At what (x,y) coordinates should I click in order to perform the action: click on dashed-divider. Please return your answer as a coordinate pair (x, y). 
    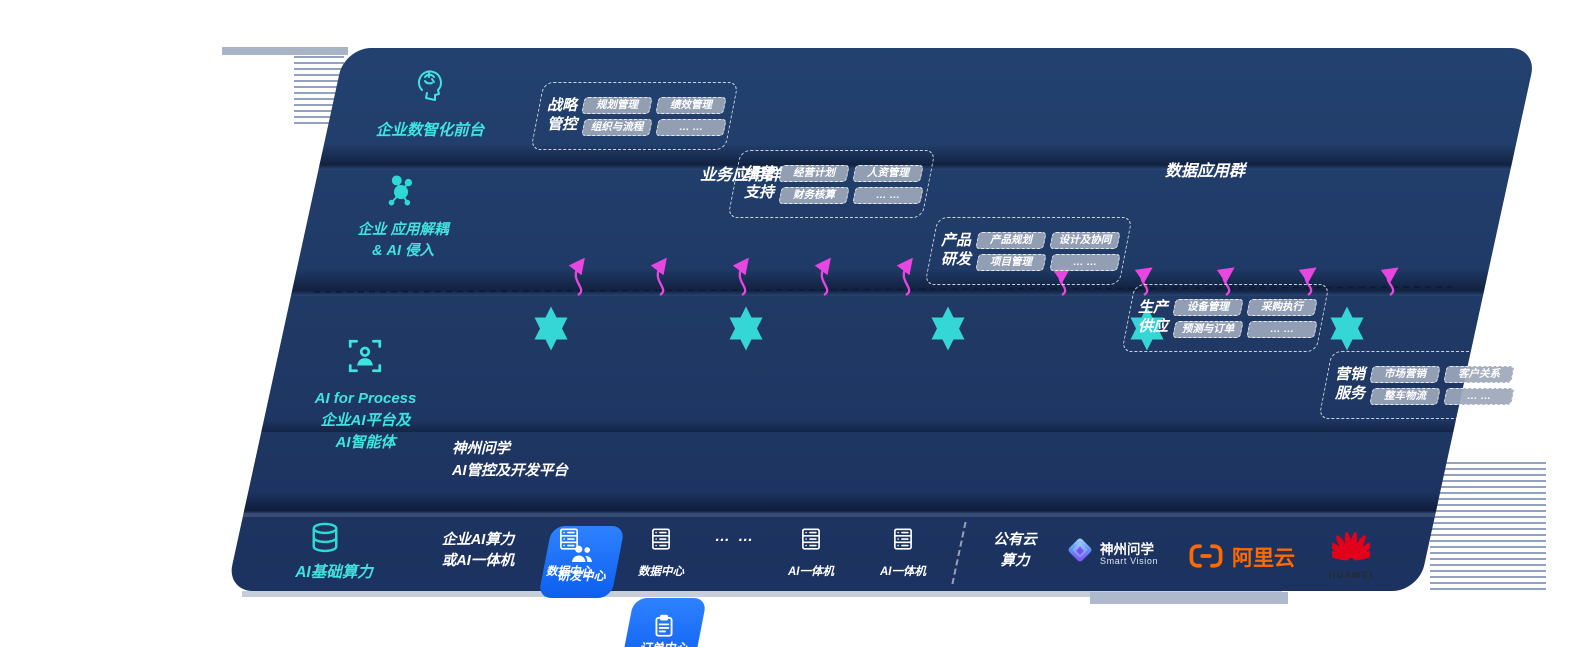
    Looking at the image, I should click on (959, 553).